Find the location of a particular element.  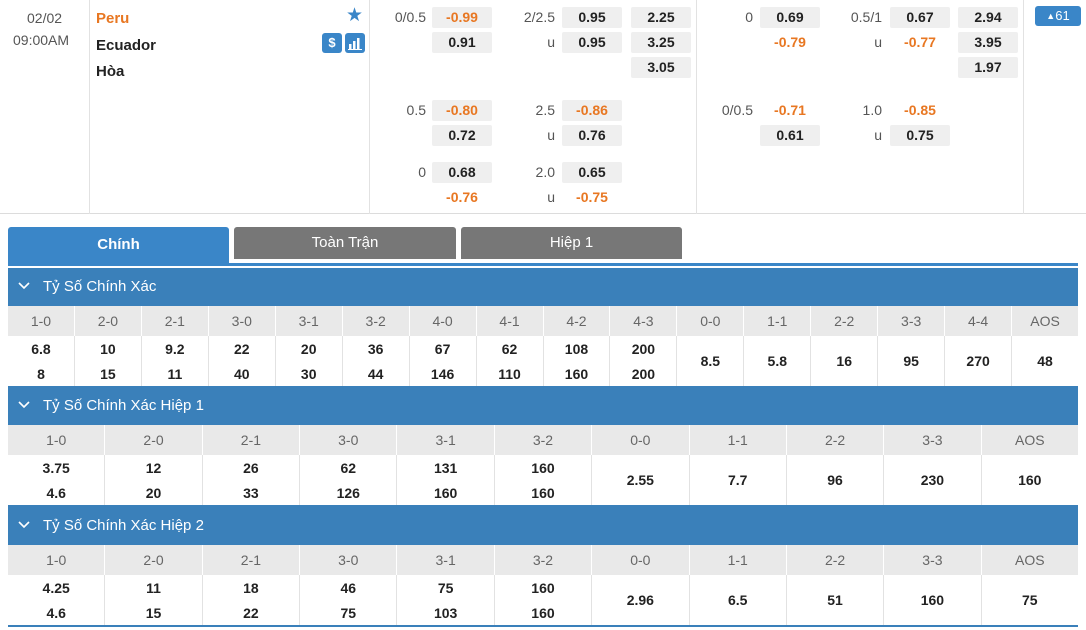

ft-over-odds: -0.86 is located at coordinates (592, 110).